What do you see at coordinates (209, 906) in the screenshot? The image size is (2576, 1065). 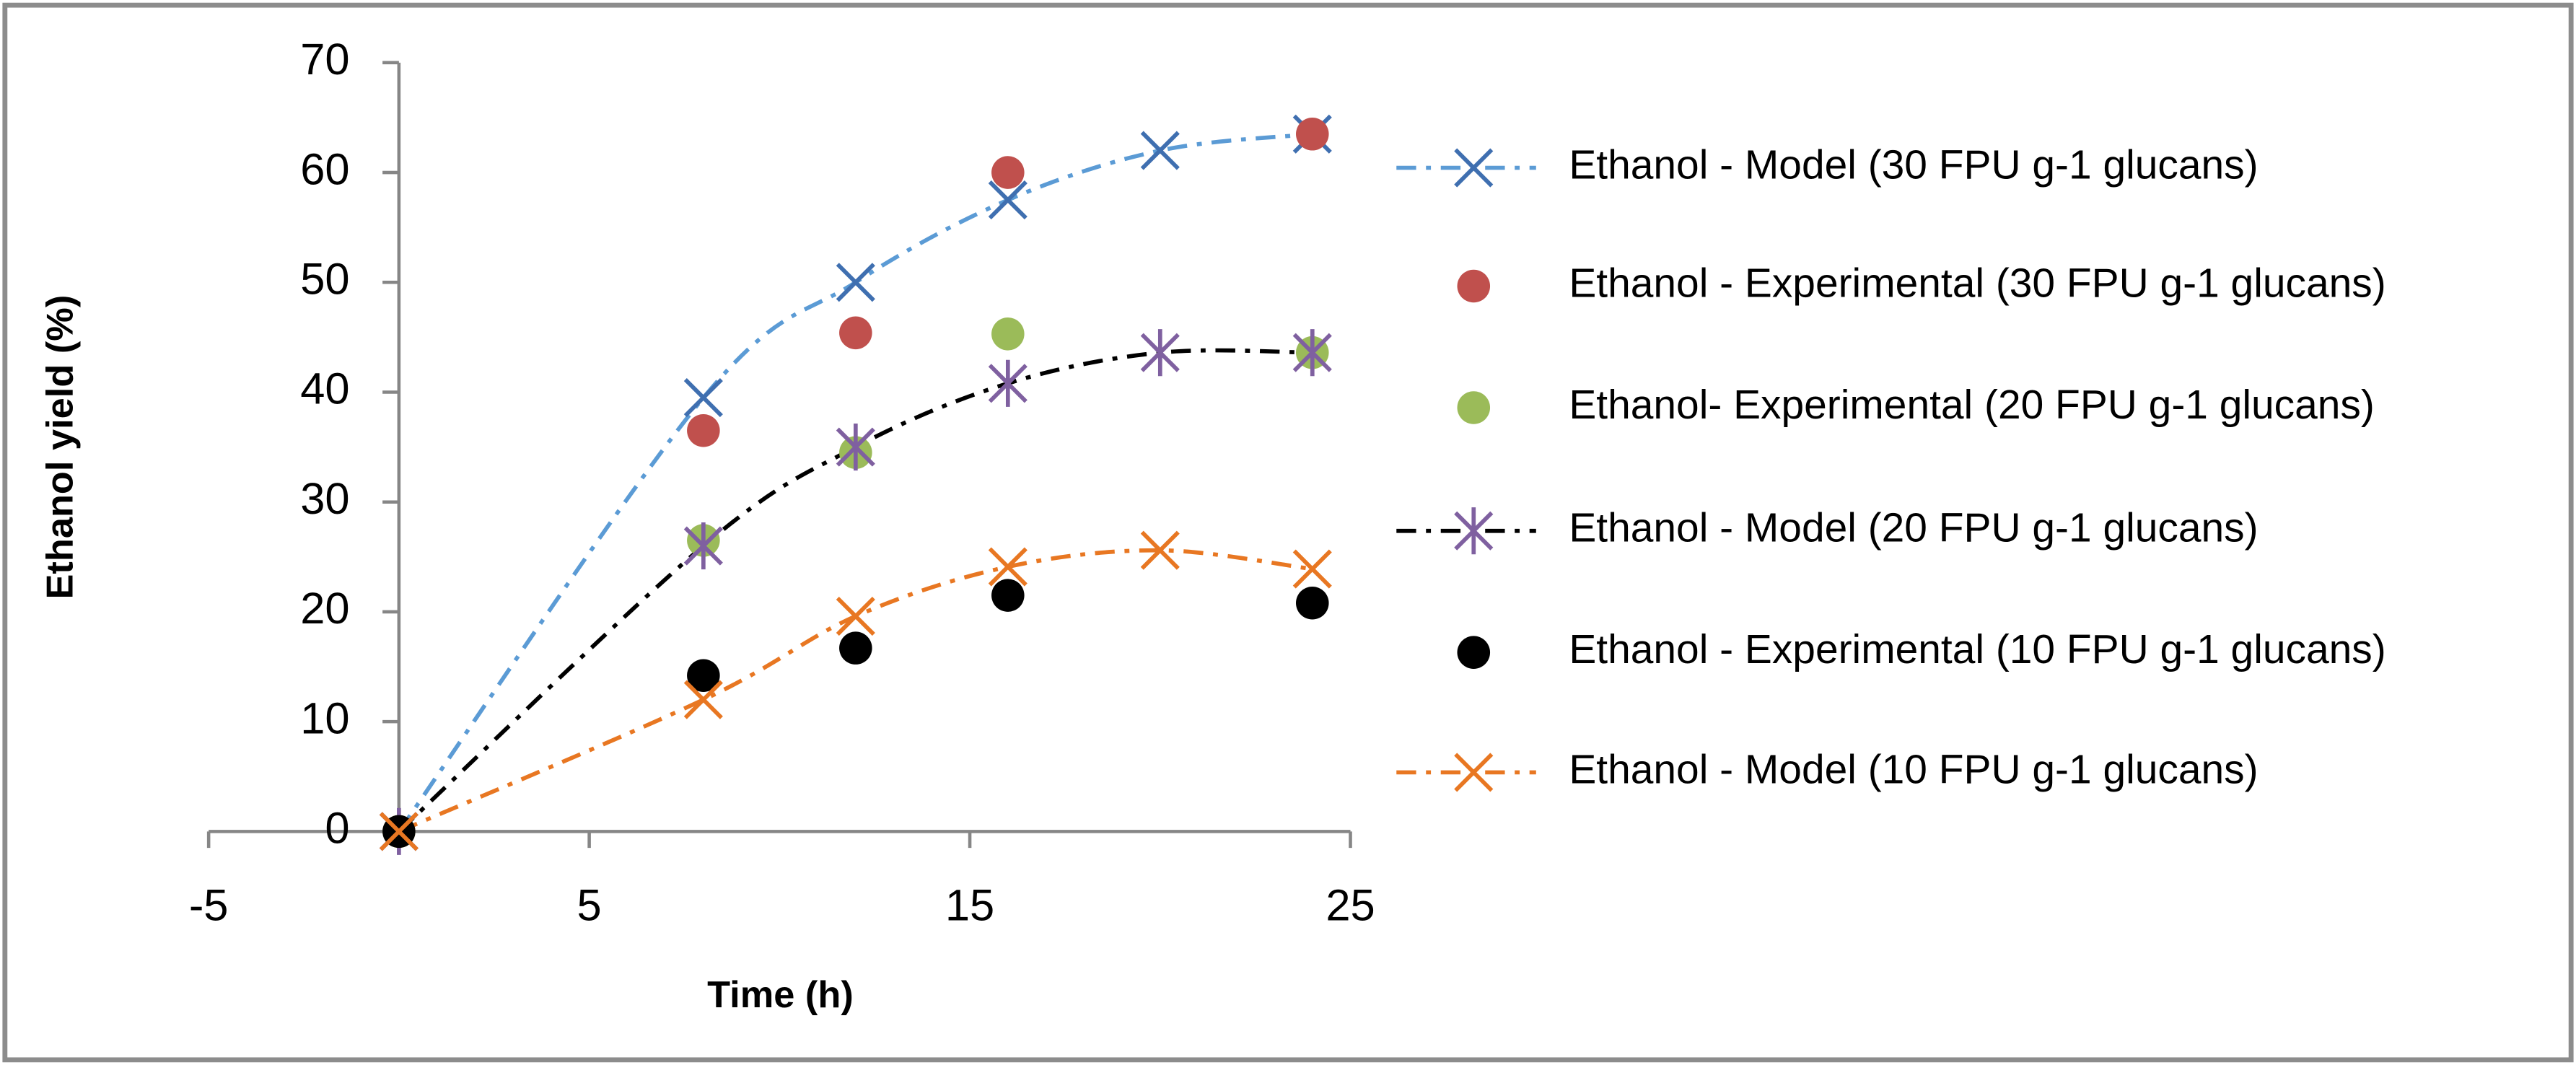 I see `x-tick-label: -5` at bounding box center [209, 906].